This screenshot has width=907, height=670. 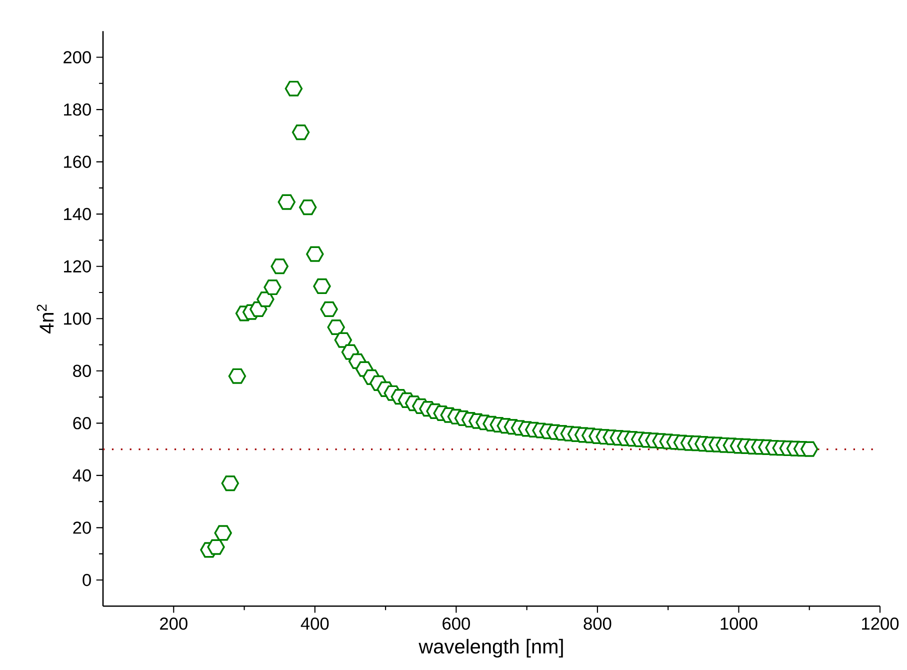 What do you see at coordinates (45, 319) in the screenshot?
I see `y-axis-title: 4n$^{2}$` at bounding box center [45, 319].